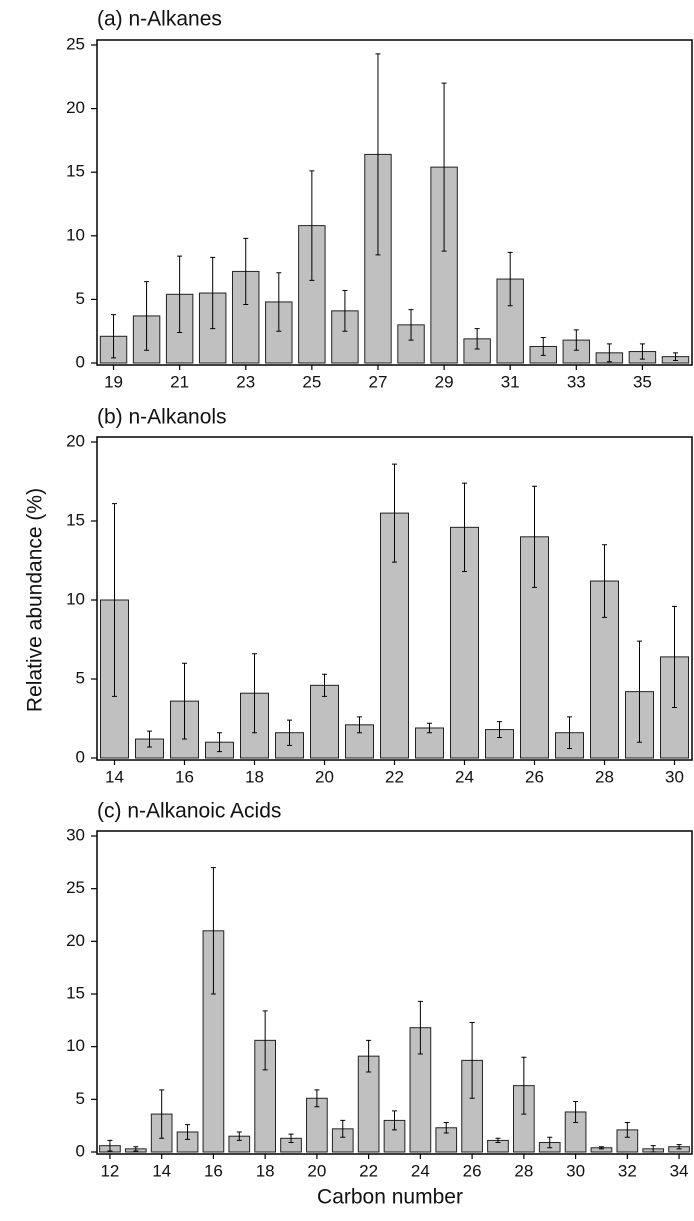  What do you see at coordinates (113, 381) in the screenshot?
I see `x-tick-label: 19` at bounding box center [113, 381].